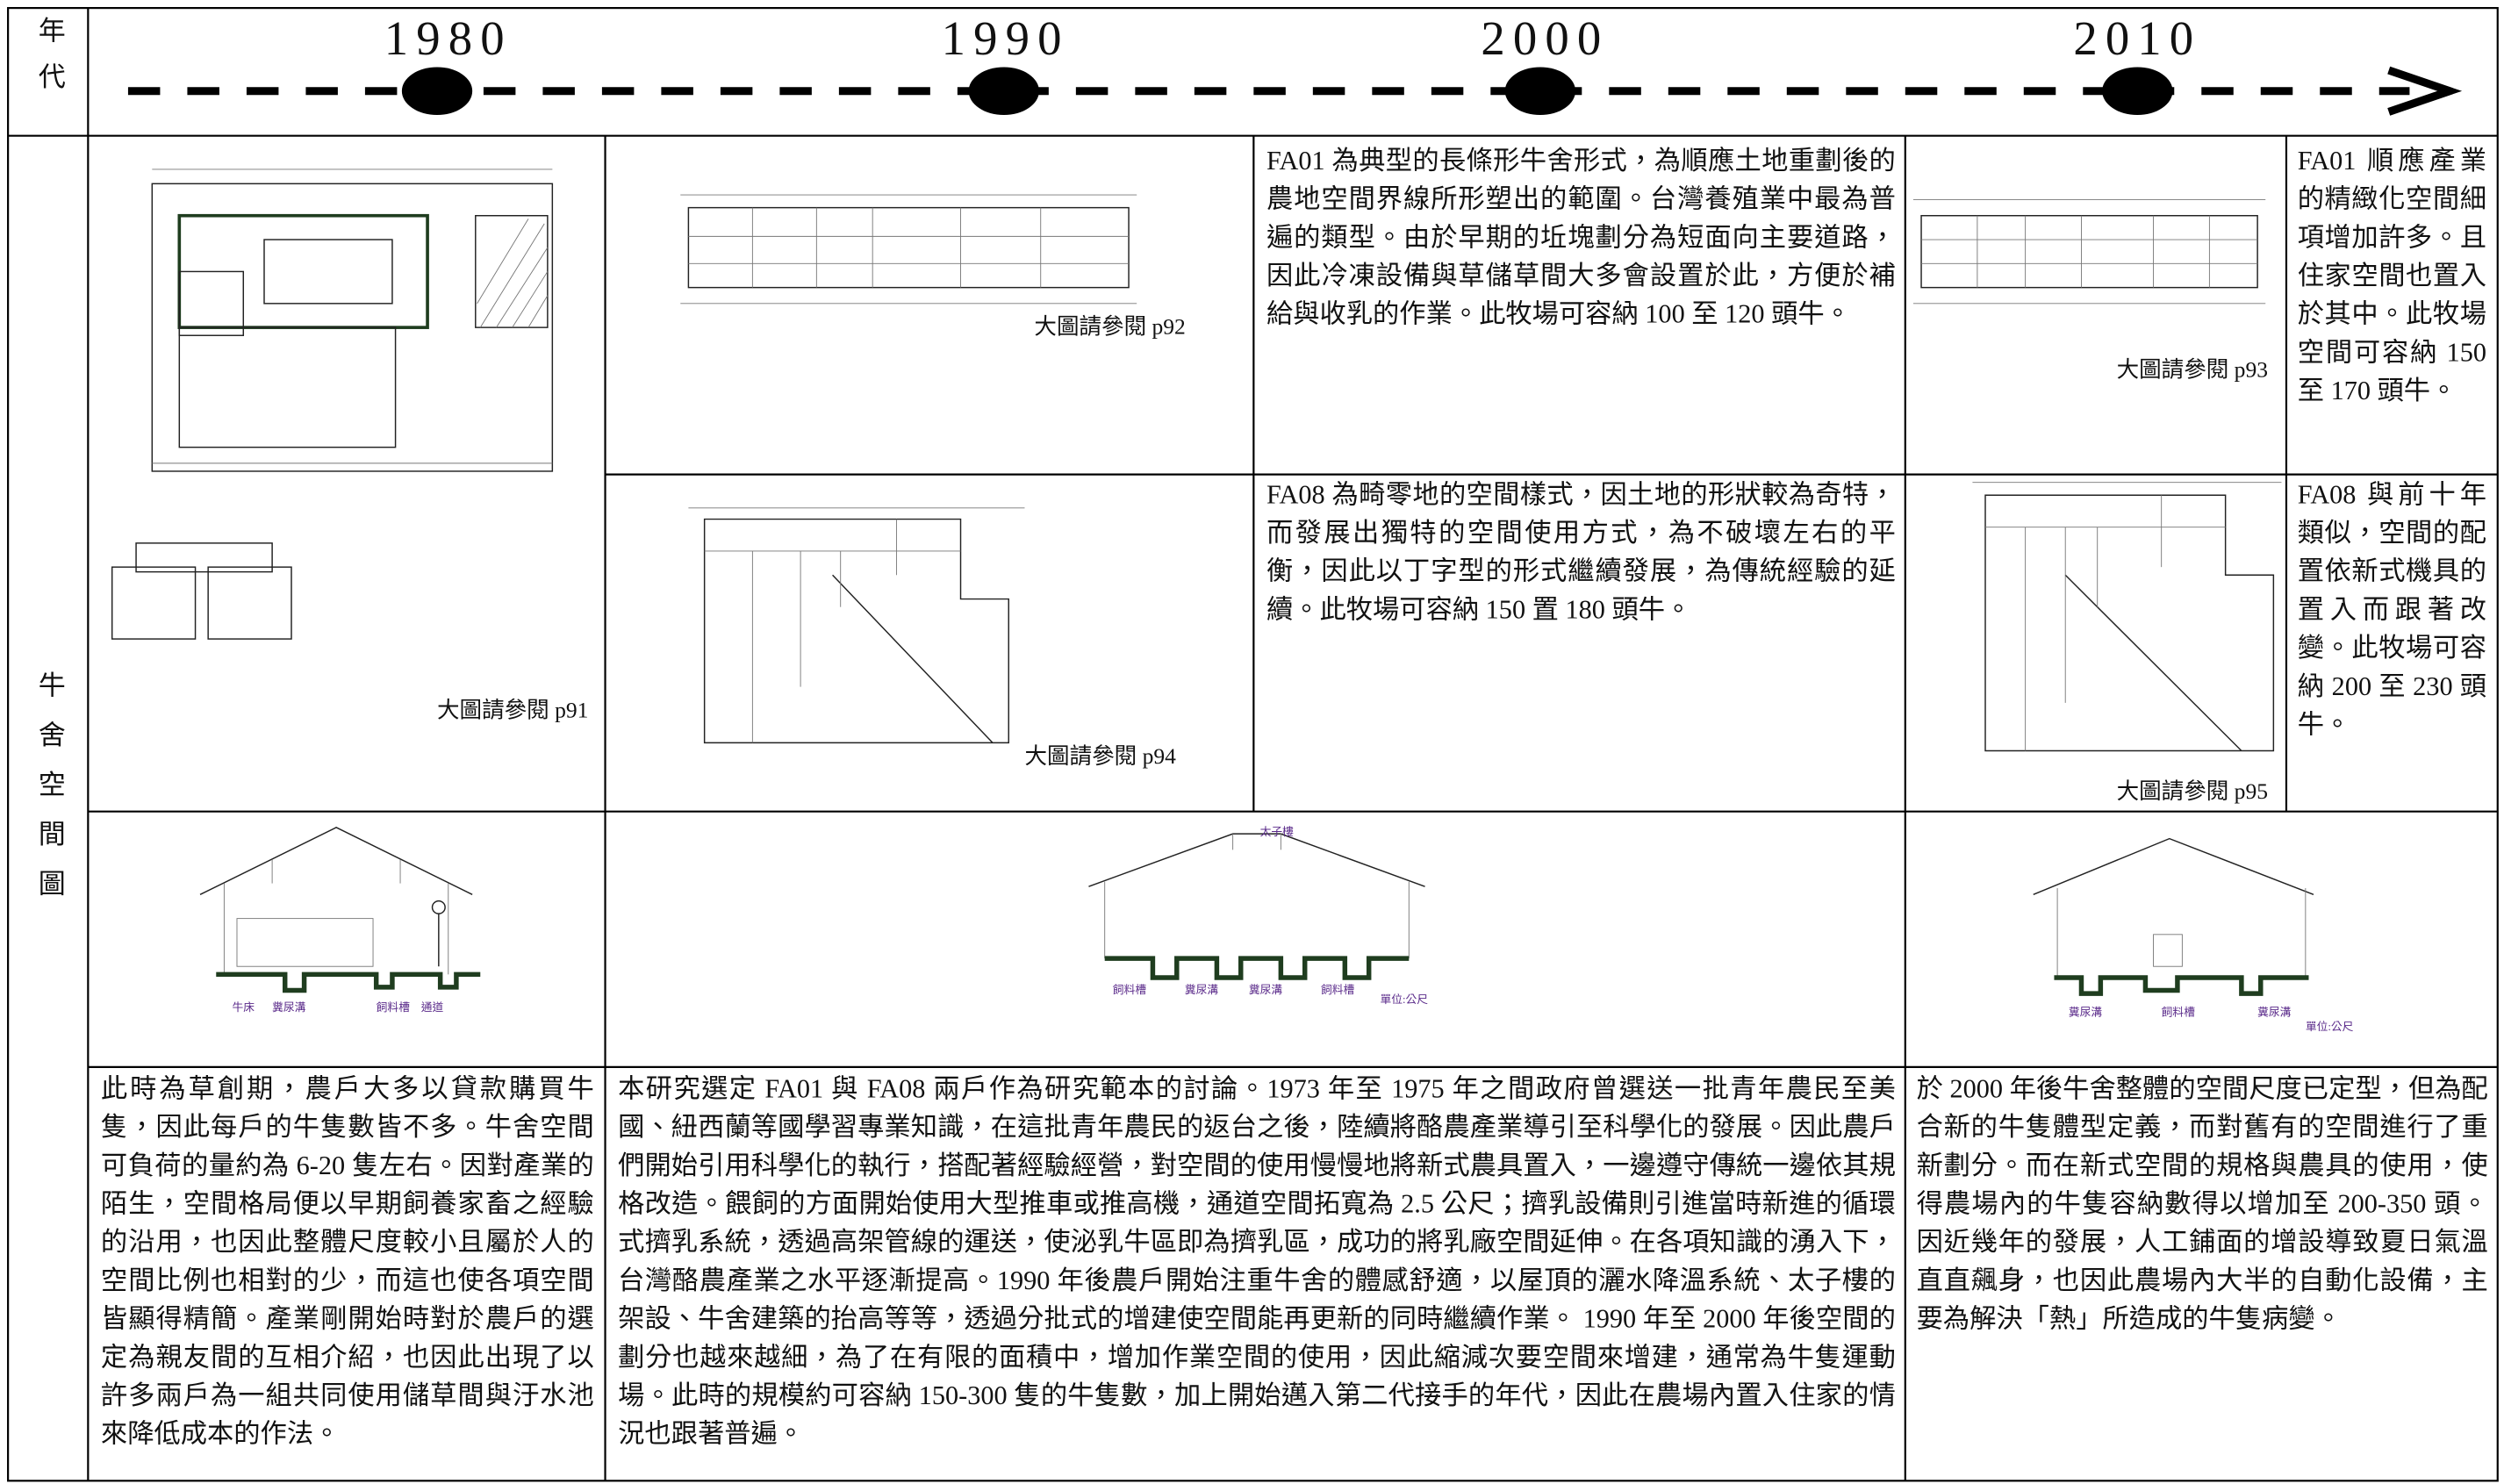 This screenshot has height=1484, width=2504. Describe the element at coordinates (856, 625) in the screenshot. I see `plan-drawing-fa08-1990` at that location.